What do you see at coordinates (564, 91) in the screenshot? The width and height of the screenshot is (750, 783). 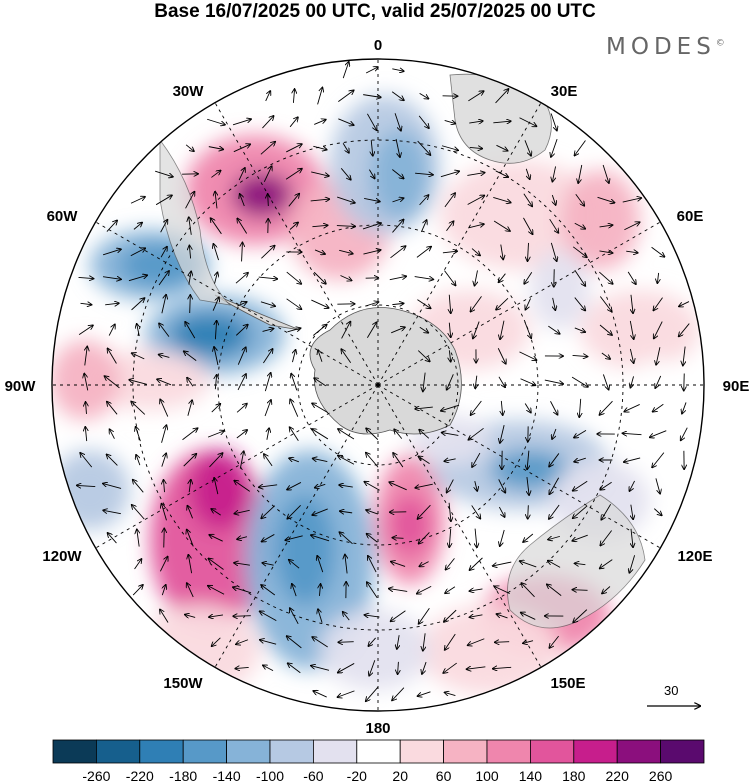 I see `lon-label-30e: 30E` at bounding box center [564, 91].